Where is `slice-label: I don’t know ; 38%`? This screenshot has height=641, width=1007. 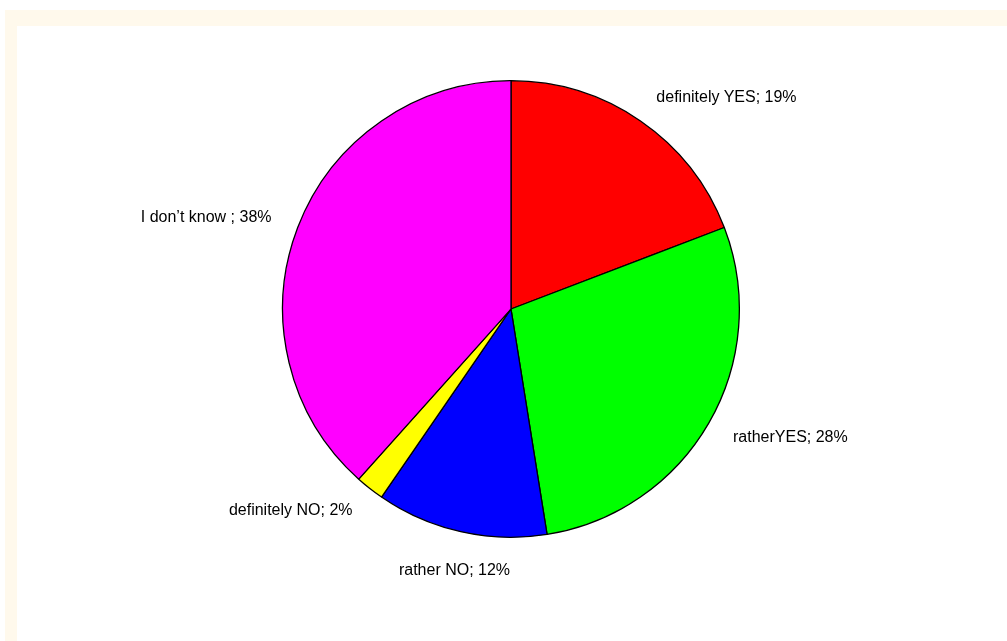
slice-label: I don’t know ; 38% is located at coordinates (206, 216).